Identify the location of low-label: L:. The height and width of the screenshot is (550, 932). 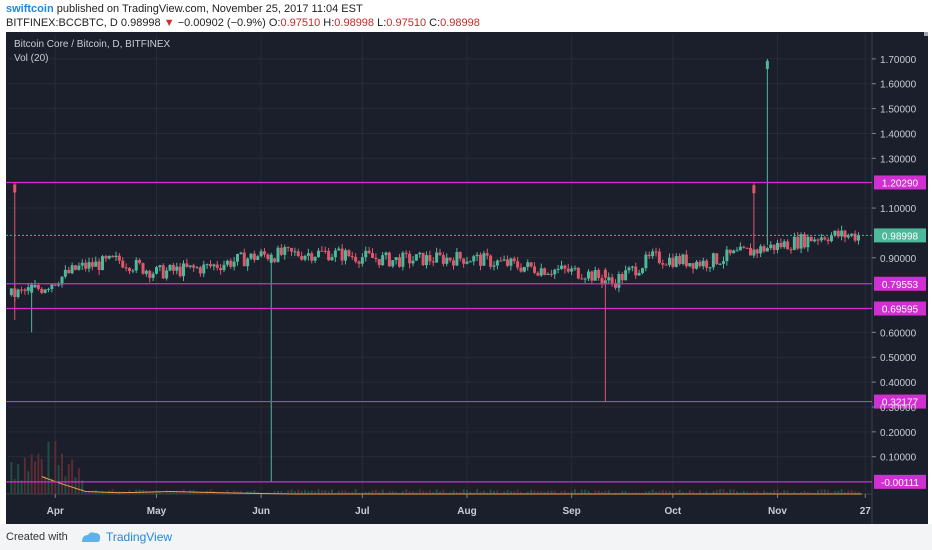
(382, 23).